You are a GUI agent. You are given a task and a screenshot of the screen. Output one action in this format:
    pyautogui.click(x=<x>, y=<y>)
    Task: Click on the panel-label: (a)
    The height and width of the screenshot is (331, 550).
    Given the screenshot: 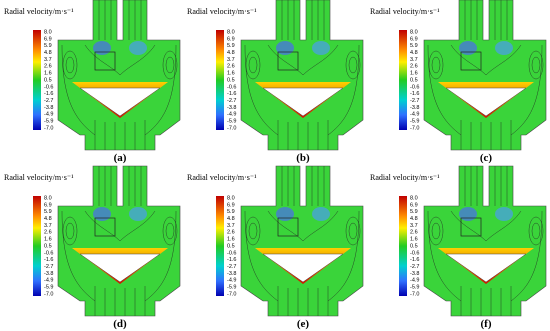 What is the action you would take?
    pyautogui.click(x=120, y=158)
    